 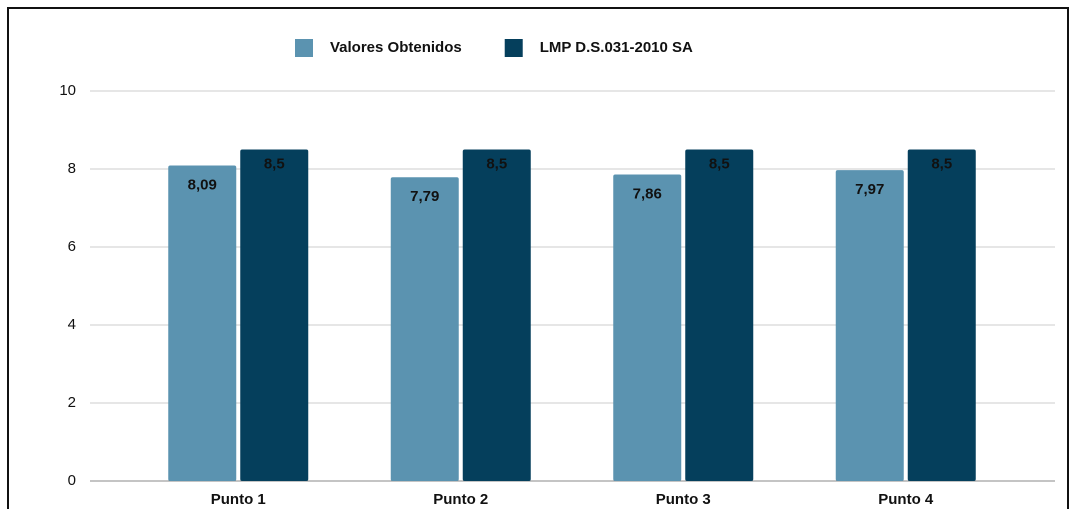 I want to click on legend-label: Valores Obtenidos, so click(x=396, y=47).